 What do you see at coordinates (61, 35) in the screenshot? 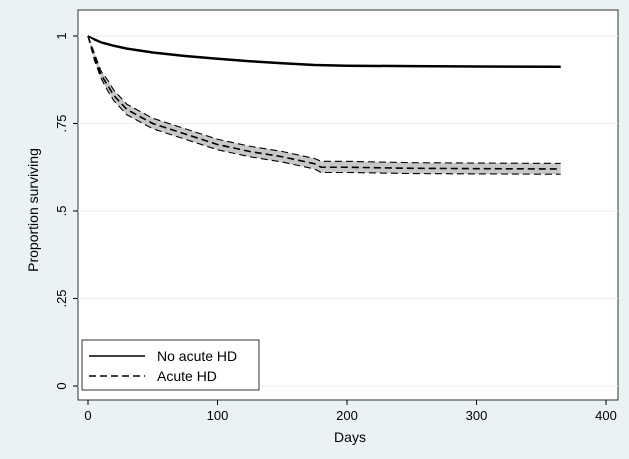
I see `y-tick-label-4: 1` at bounding box center [61, 35].